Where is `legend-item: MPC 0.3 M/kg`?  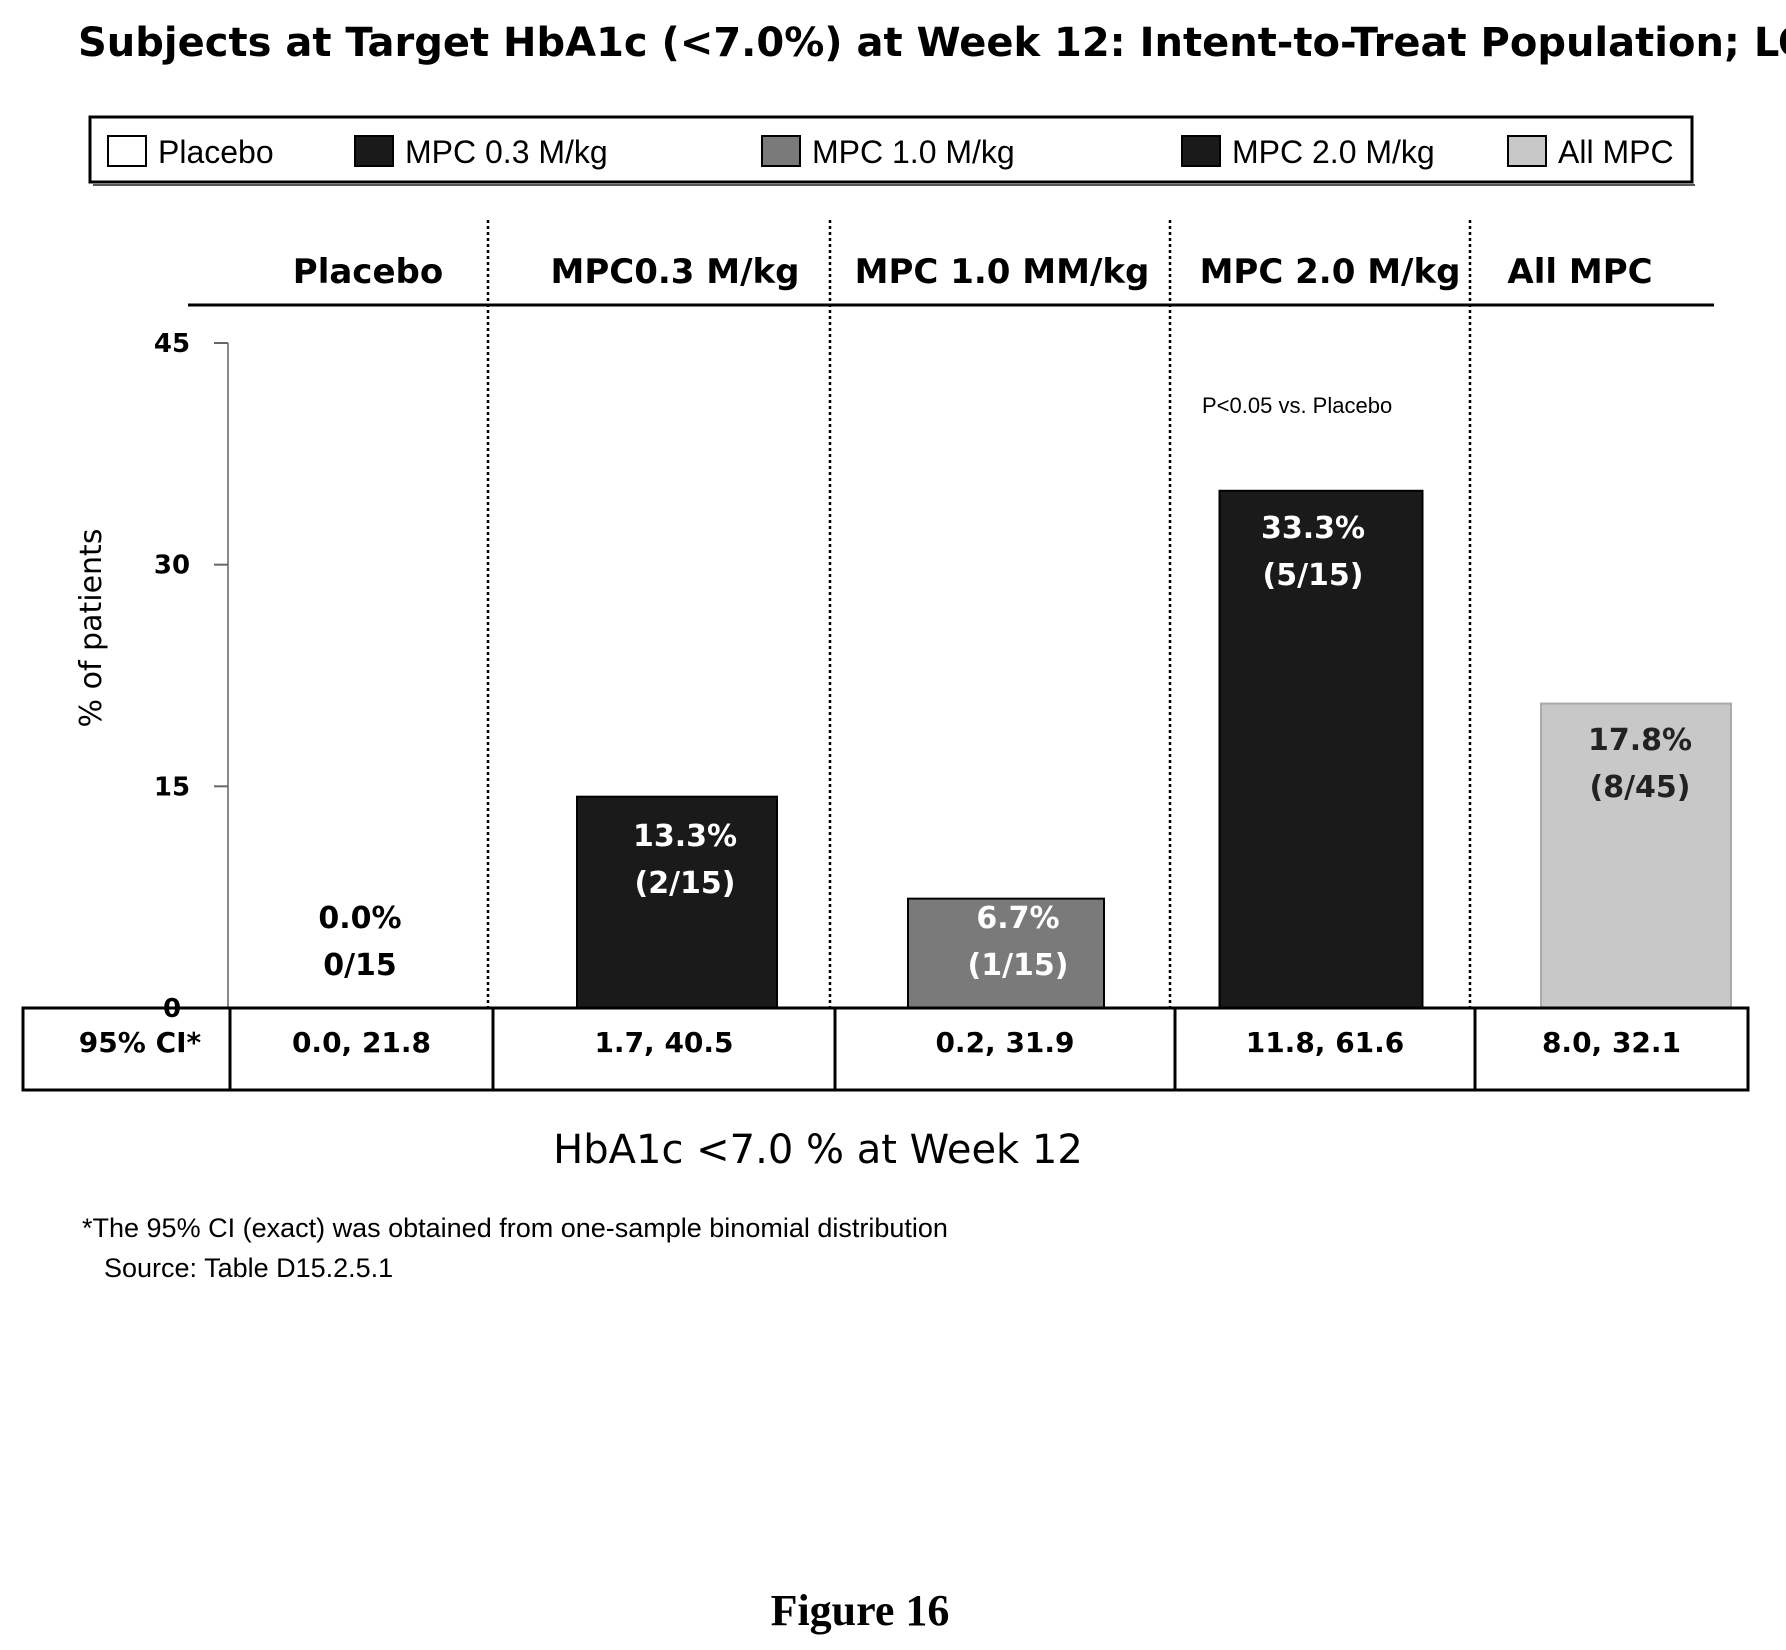
legend-item: MPC 0.3 M/kg is located at coordinates (481, 152).